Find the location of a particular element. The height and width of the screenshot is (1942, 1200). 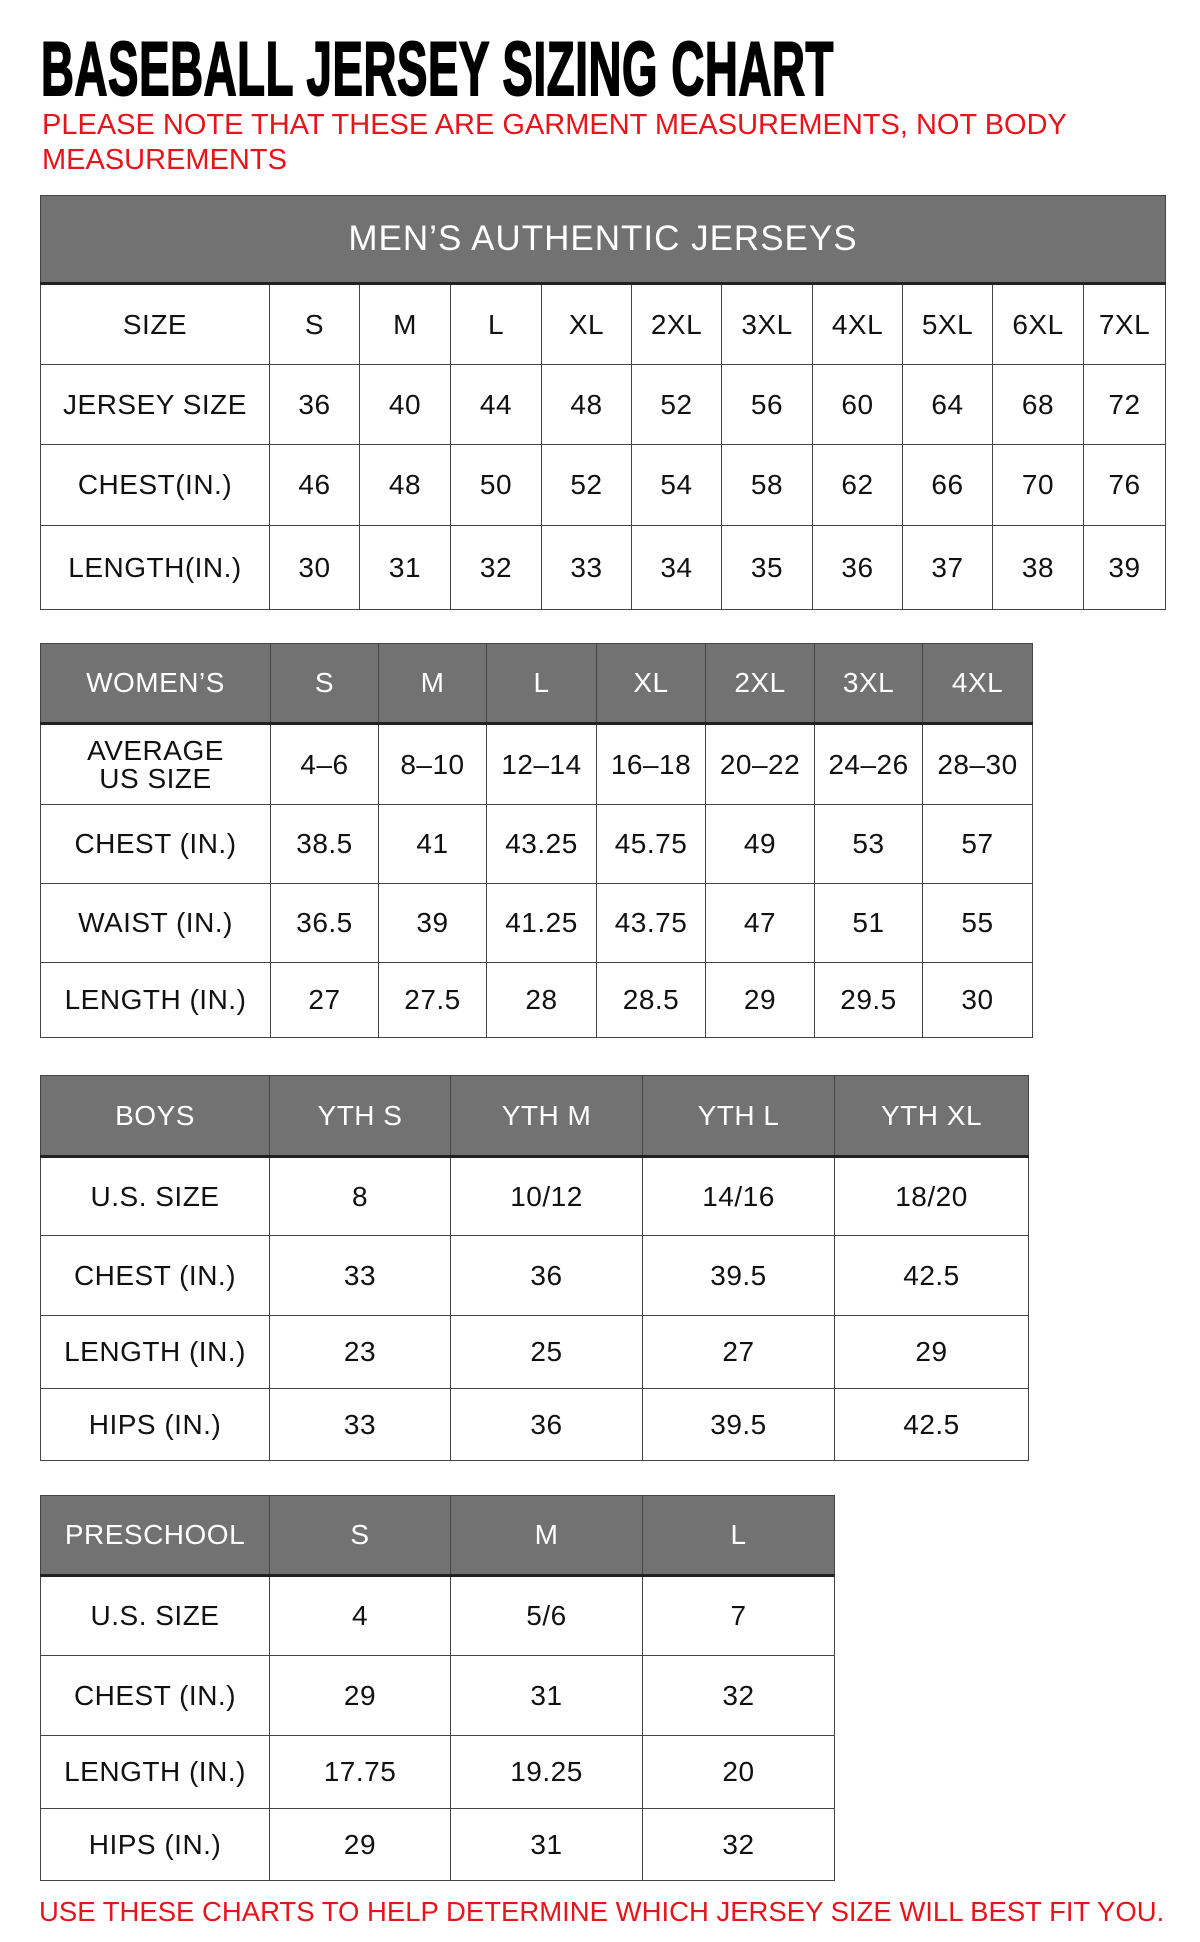

value-cell: 7 is located at coordinates (738, 1615).